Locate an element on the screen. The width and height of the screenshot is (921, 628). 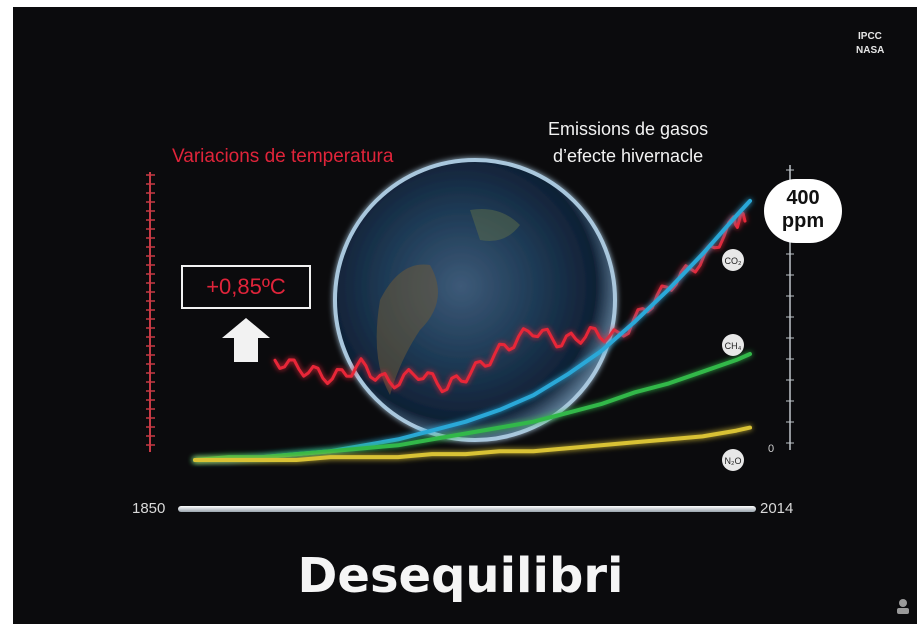
svg-text: N₂O is located at coordinates (733, 461).